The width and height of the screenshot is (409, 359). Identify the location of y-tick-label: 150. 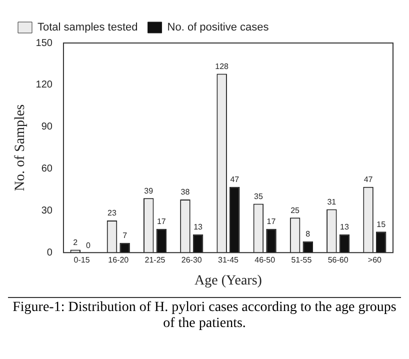
(44, 43).